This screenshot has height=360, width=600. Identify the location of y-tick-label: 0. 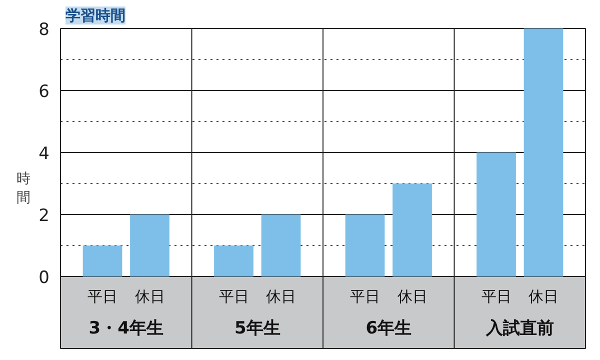
(44, 278).